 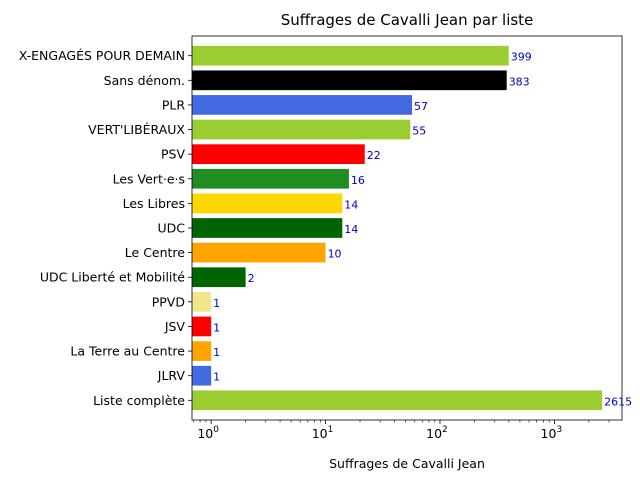 I want to click on x-tick-exponent: 2, so click(x=445, y=430).